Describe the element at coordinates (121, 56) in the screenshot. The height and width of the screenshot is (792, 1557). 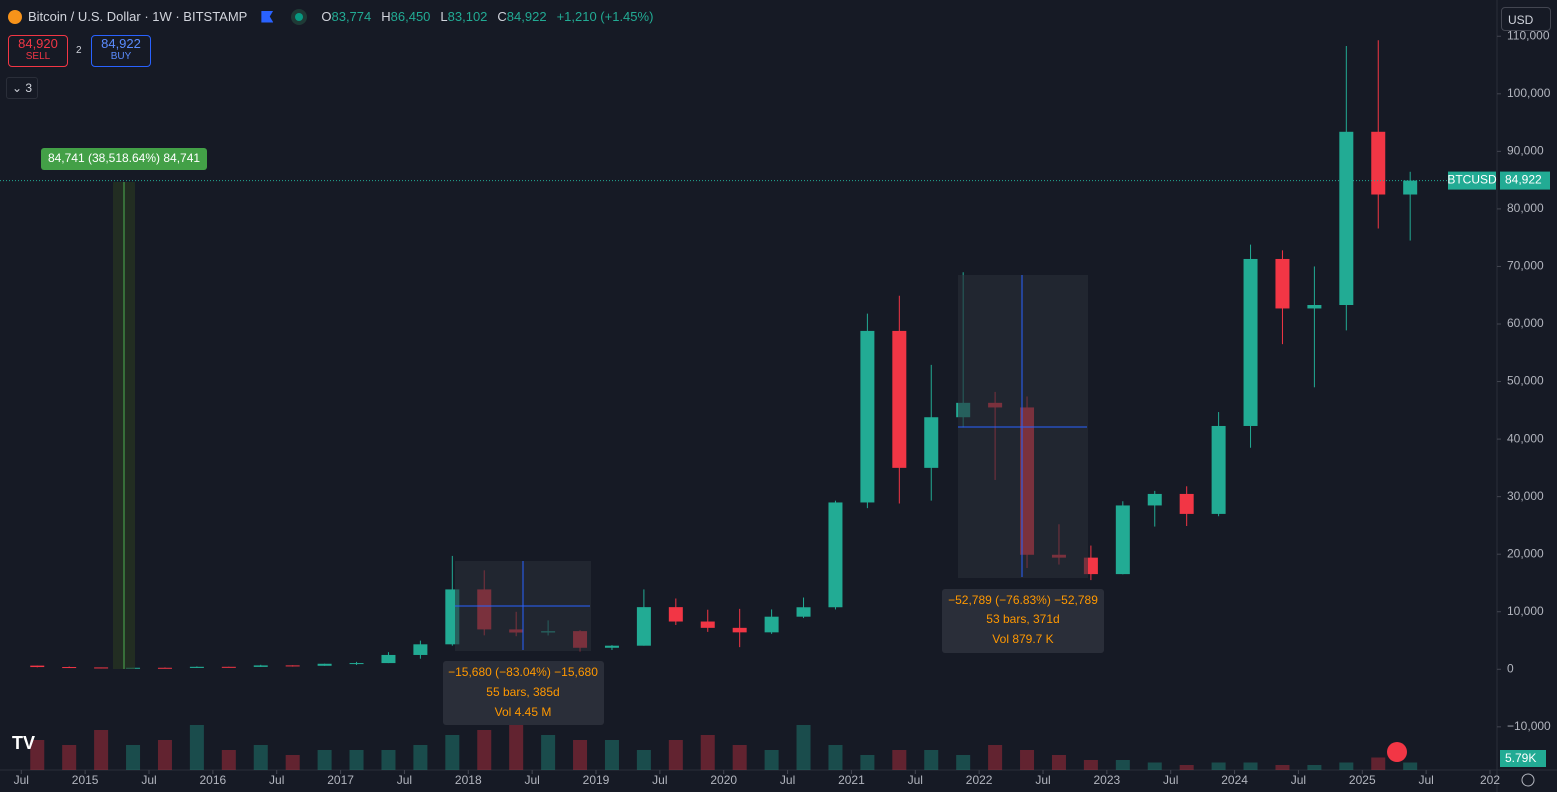
I see `buy-label: BUY` at that location.